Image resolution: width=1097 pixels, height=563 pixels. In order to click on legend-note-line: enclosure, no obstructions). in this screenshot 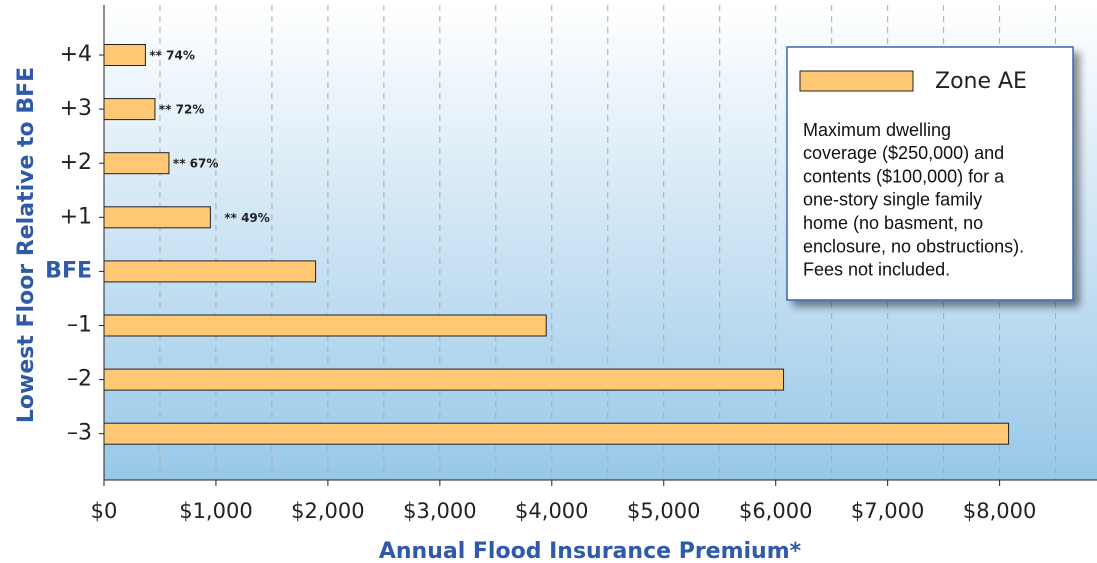, I will do `click(913, 246)`.